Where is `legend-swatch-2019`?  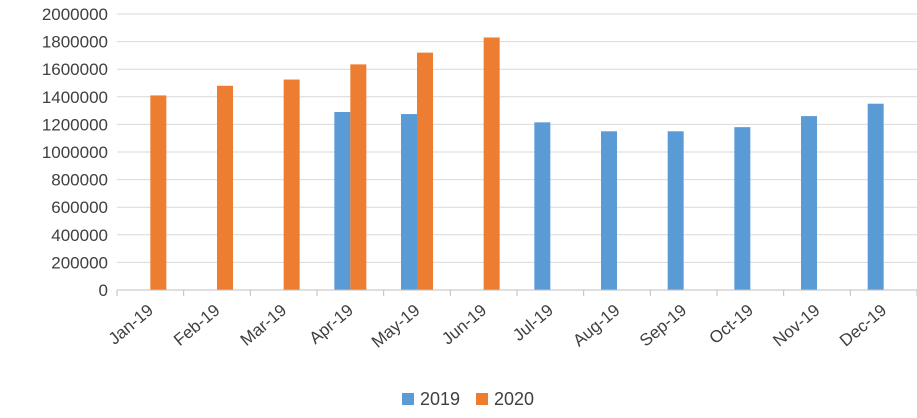
legend-swatch-2019 is located at coordinates (408, 399).